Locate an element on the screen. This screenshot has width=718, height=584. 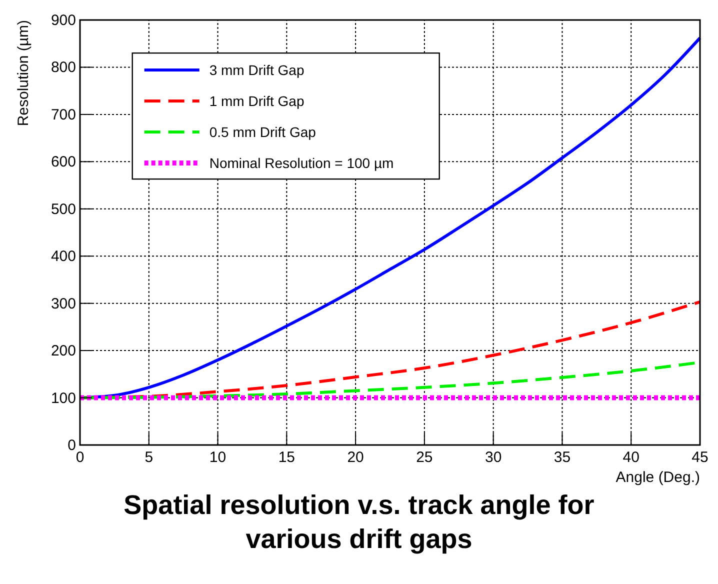
text: Spatial resolution v.s. track angle for various drift gaps is located at coordinates (359, 522).